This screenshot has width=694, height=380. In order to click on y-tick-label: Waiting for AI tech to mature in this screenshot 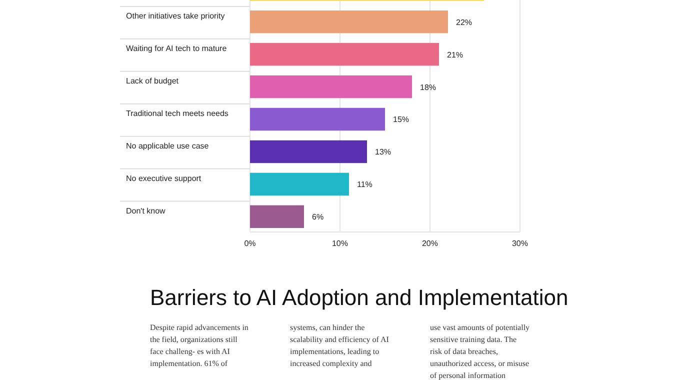, I will do `click(177, 48)`.